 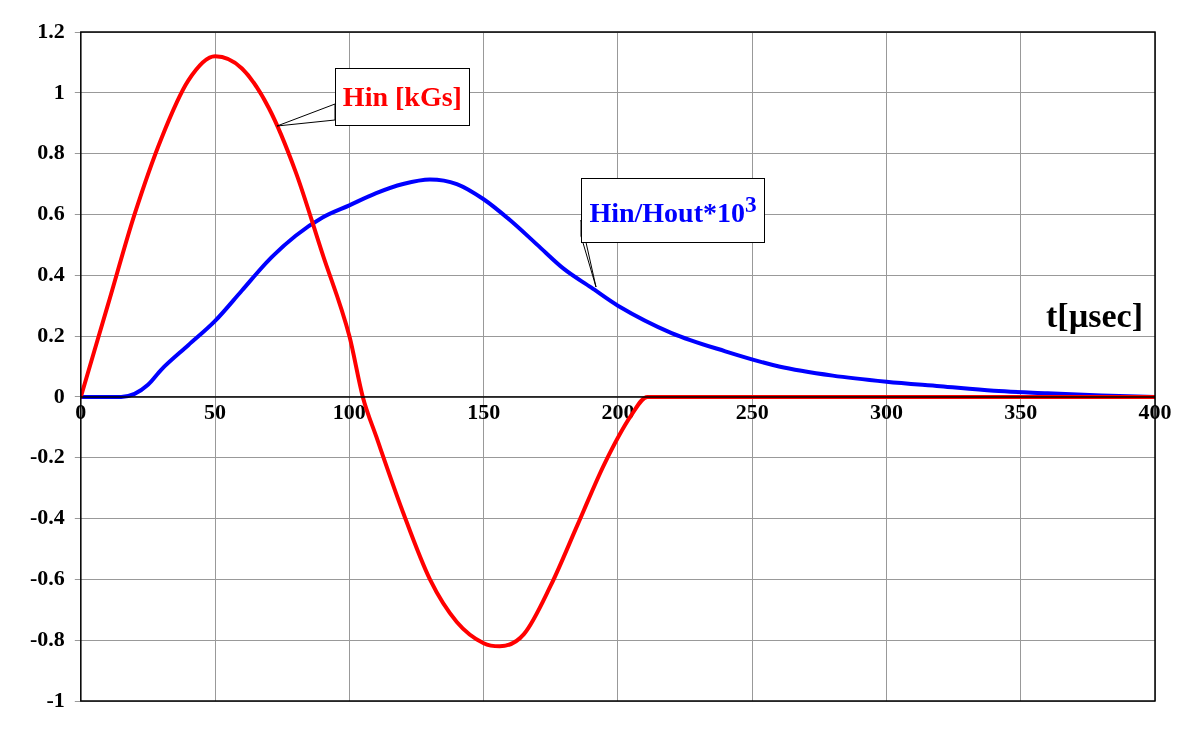 What do you see at coordinates (47, 578) in the screenshot?
I see `y-tick-label: -0.6` at bounding box center [47, 578].